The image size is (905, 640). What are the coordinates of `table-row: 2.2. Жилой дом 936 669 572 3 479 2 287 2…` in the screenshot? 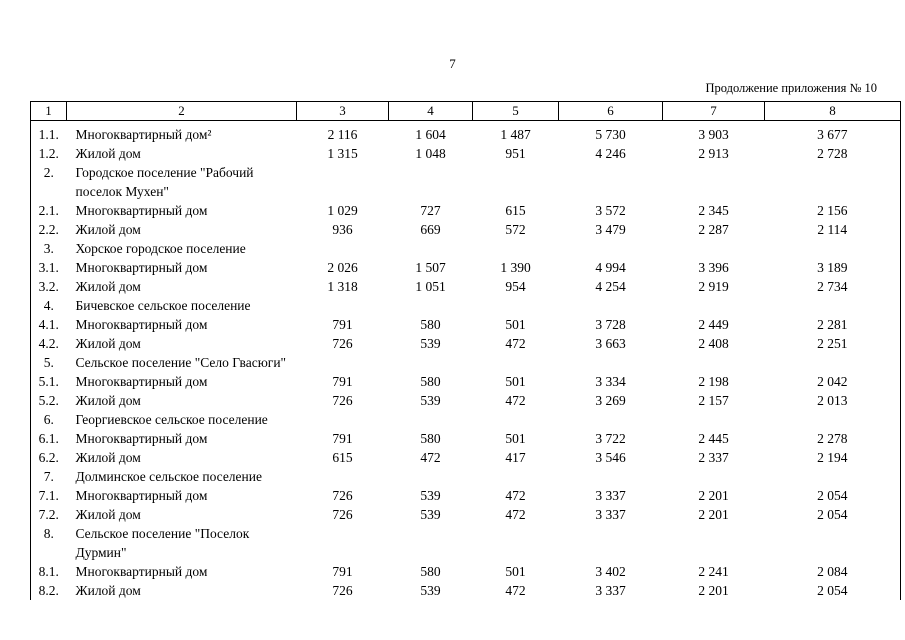 It's located at (465, 229).